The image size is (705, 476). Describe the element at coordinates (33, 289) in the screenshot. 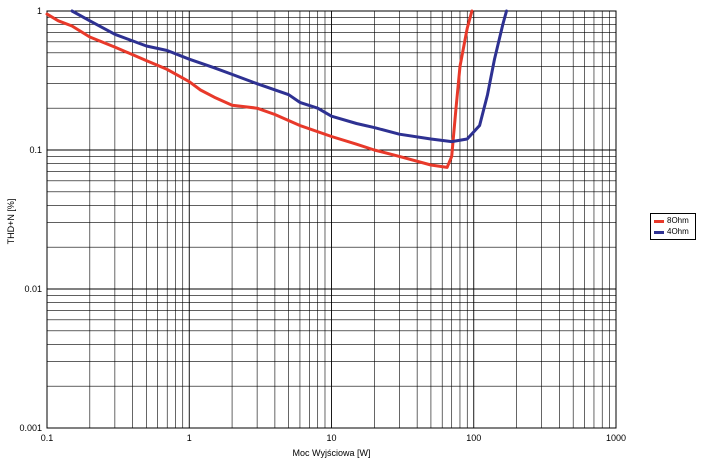

I see `y-tick-label: 0.01` at that location.